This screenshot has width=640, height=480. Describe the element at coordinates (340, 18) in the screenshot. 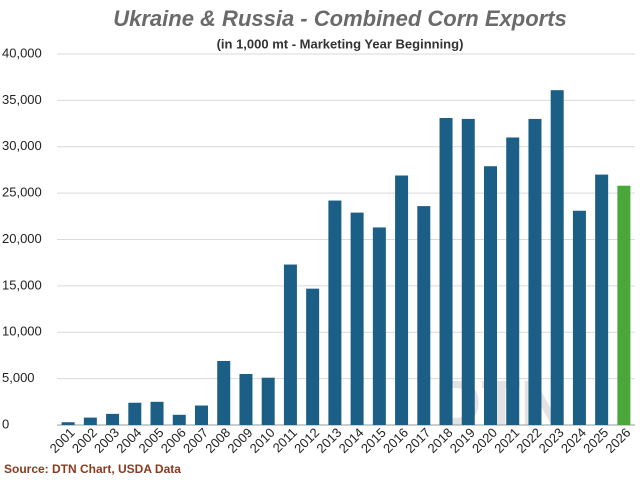

I see `chart-title: Ukraine & Russia - Combined Corn Exports` at that location.